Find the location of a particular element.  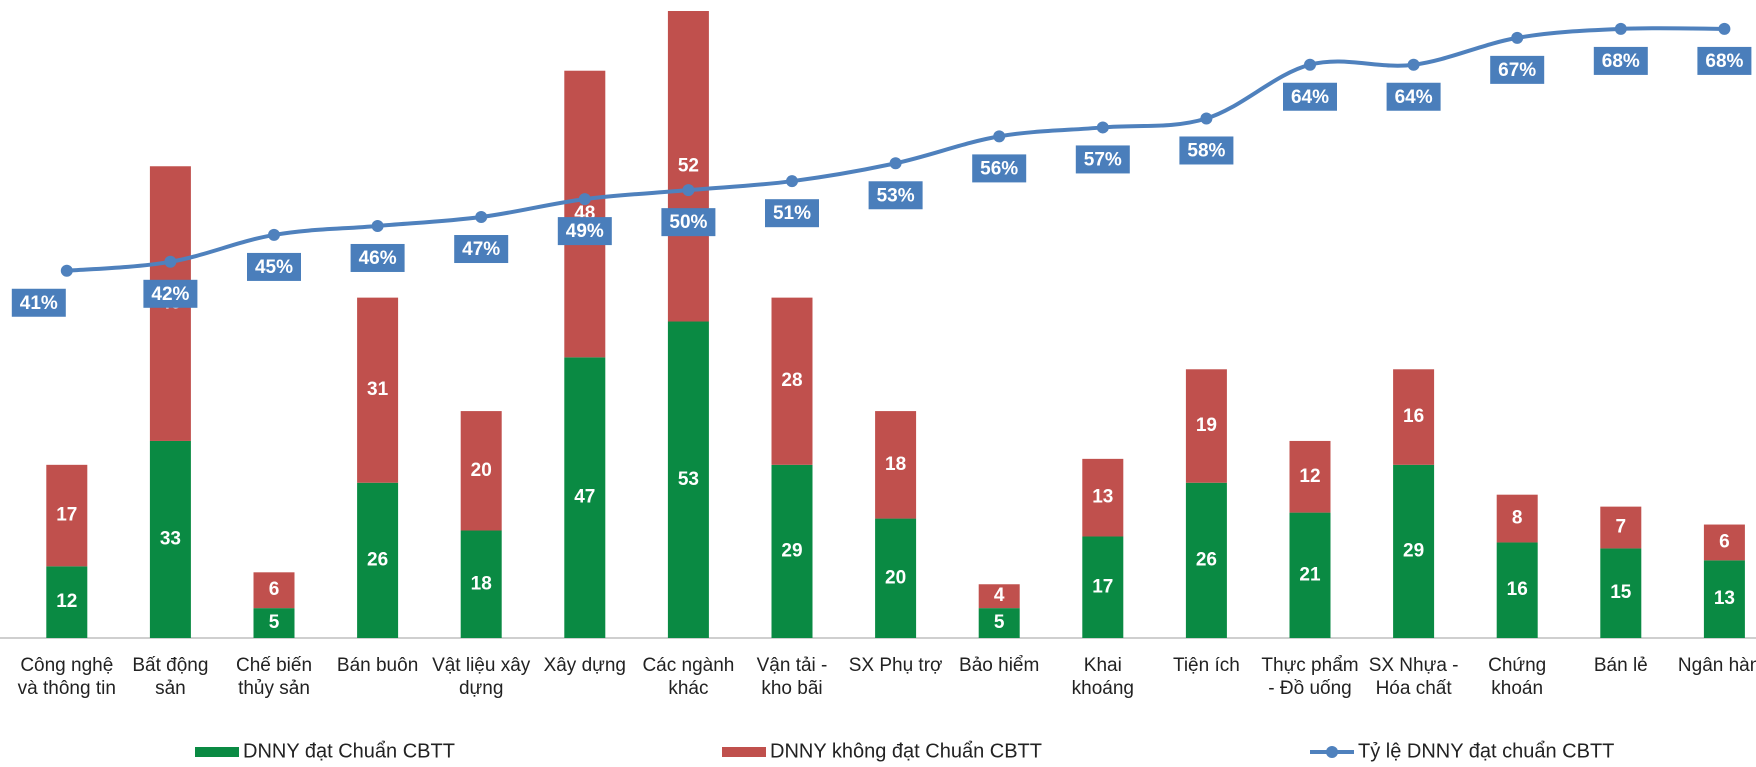

x-tick-label: Các ngành khác is located at coordinates (688, 677).